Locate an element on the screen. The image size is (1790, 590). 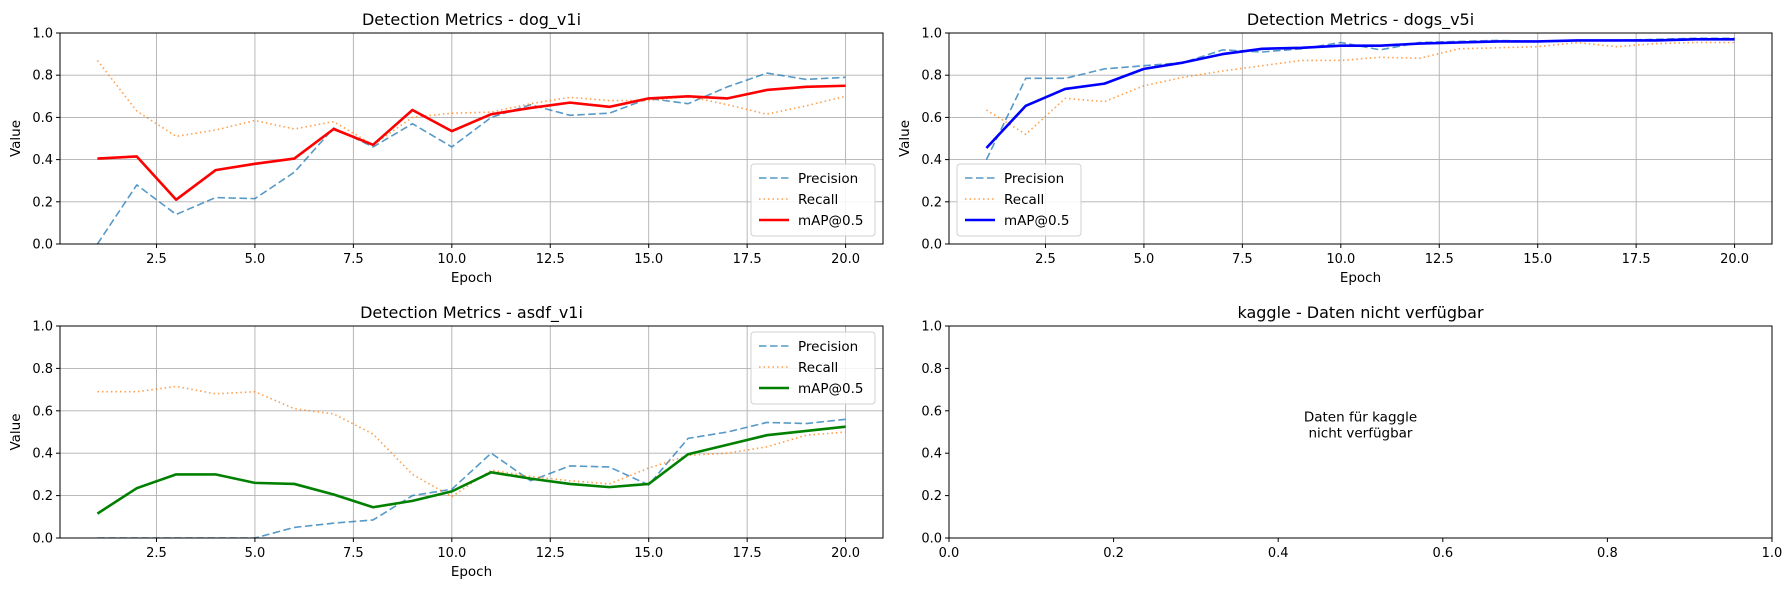
chart-title: Detection Metrics - dogs_v5i is located at coordinates (1360, 20).